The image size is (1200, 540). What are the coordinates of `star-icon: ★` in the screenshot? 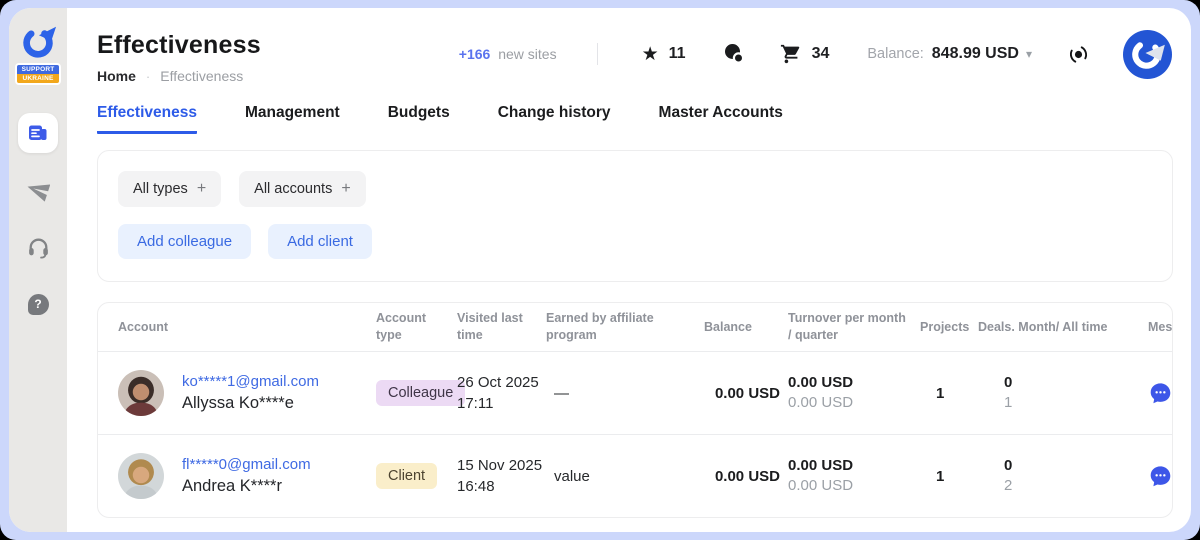 It's located at (650, 54).